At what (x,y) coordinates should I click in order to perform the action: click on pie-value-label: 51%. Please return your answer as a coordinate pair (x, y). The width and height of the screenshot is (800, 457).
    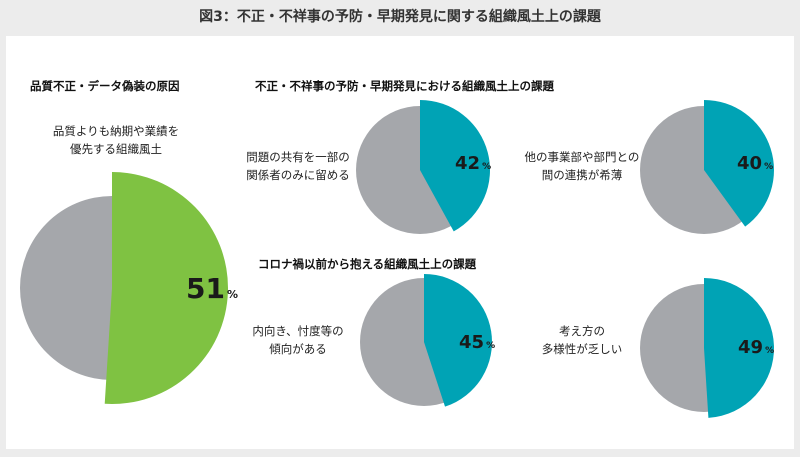
    Looking at the image, I should click on (212, 288).